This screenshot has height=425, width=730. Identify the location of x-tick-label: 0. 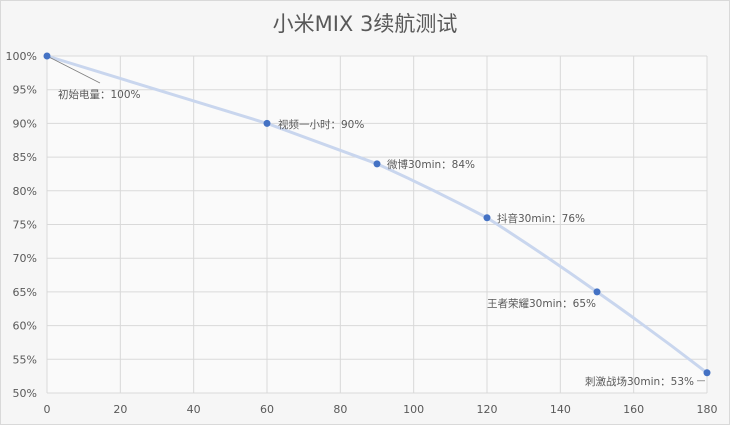
(47, 409).